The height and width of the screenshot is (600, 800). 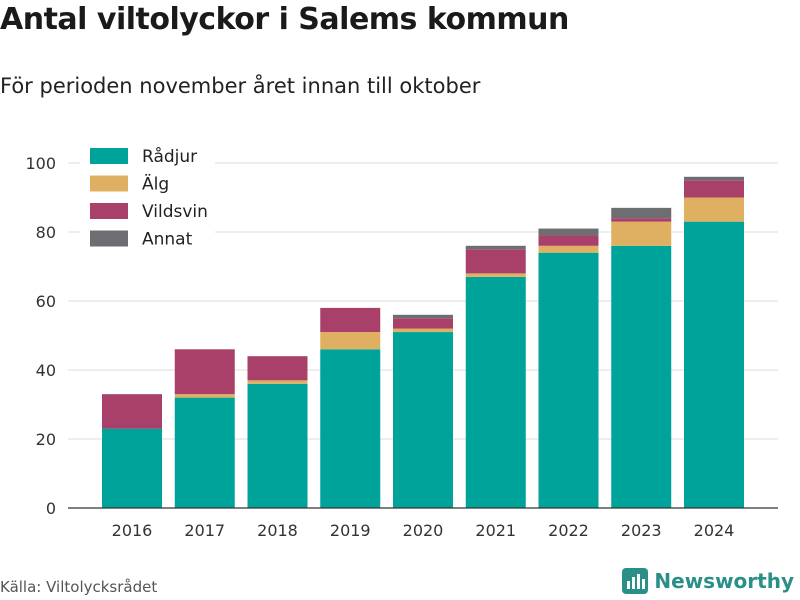 What do you see at coordinates (641, 530) in the screenshot?
I see `x-tick-label: 2023` at bounding box center [641, 530].